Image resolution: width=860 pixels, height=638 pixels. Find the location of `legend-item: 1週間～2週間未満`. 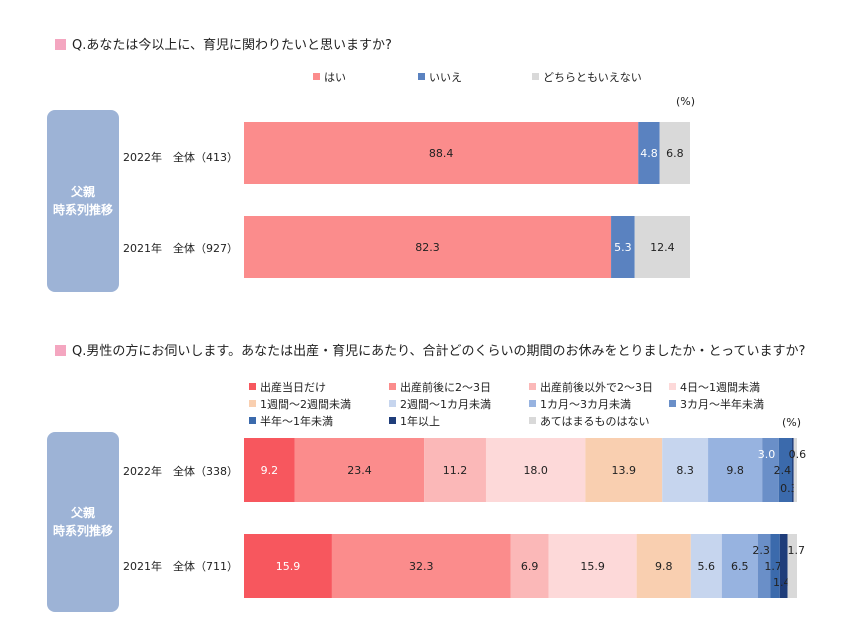

legend-item: 1週間～2週間未満 is located at coordinates (300, 404).